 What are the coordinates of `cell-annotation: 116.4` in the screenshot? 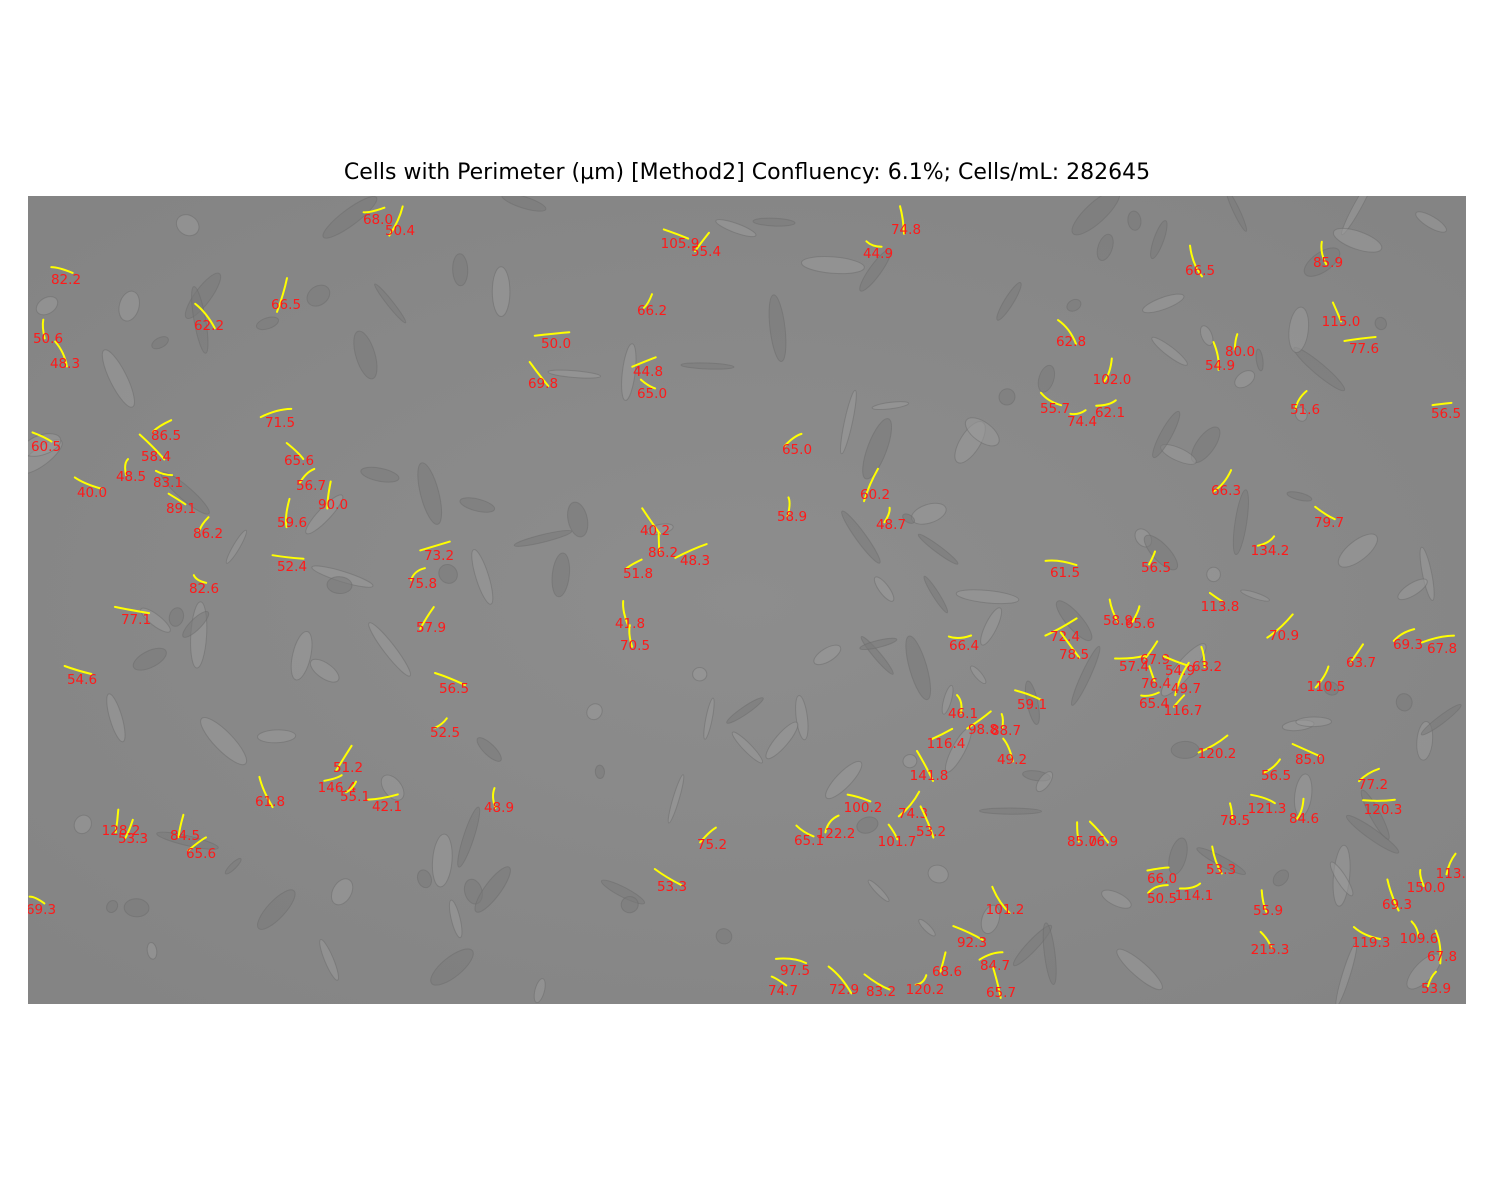 It's located at (946, 739).